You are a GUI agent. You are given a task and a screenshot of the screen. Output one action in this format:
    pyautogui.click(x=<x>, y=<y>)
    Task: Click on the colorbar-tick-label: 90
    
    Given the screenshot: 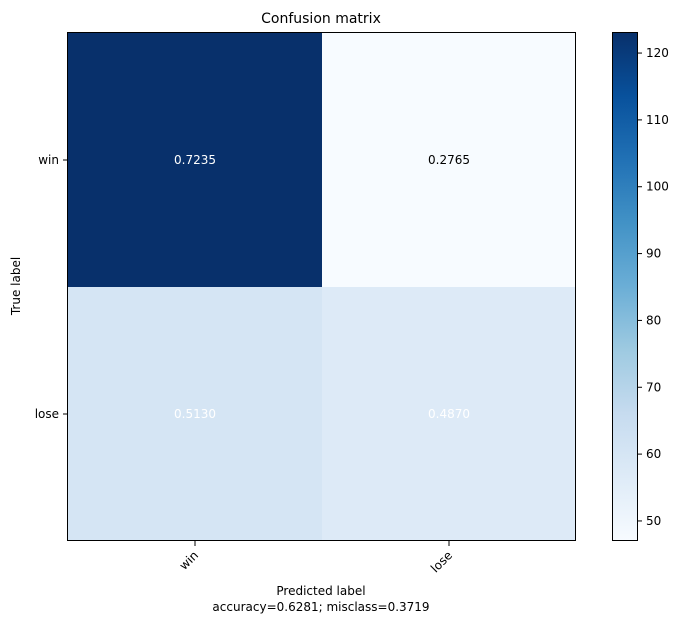 What is the action you would take?
    pyautogui.click(x=653, y=254)
    